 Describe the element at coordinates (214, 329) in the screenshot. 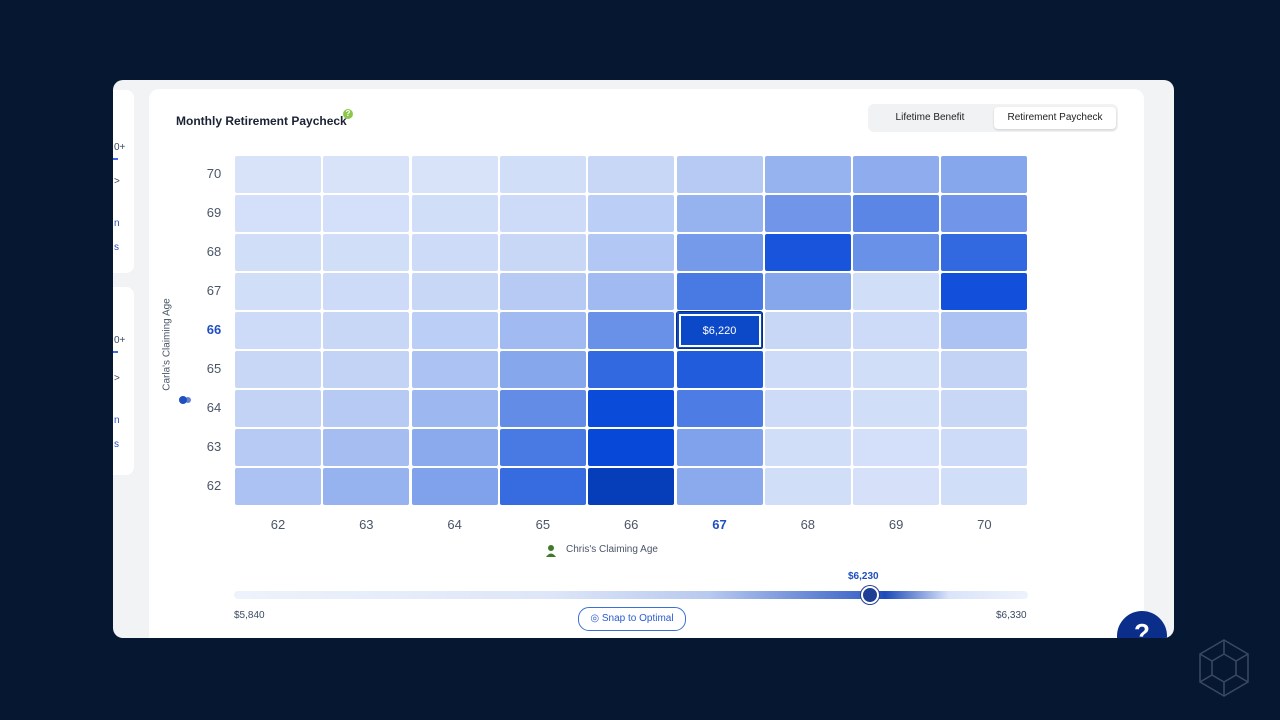

I see `y-tick-label: 66` at that location.